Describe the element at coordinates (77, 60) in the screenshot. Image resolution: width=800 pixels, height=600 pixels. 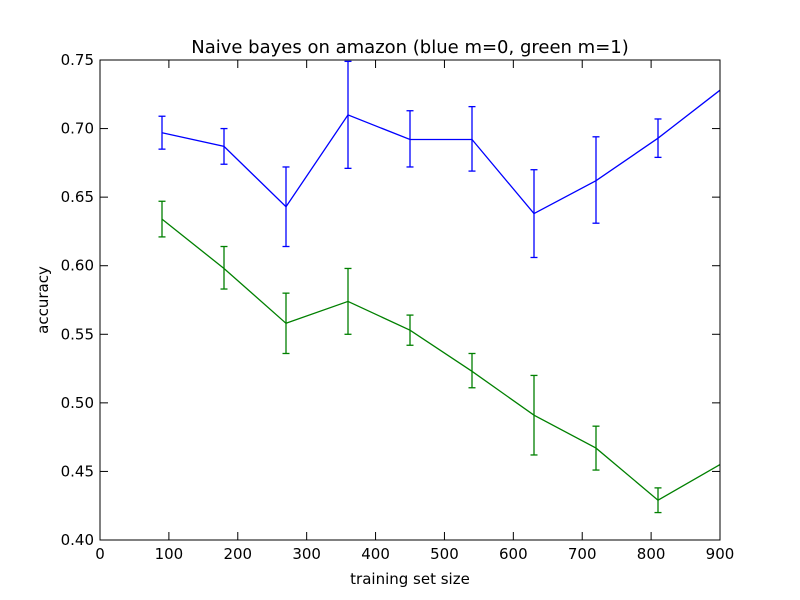
I see `y-tick-label: 0.75` at that location.